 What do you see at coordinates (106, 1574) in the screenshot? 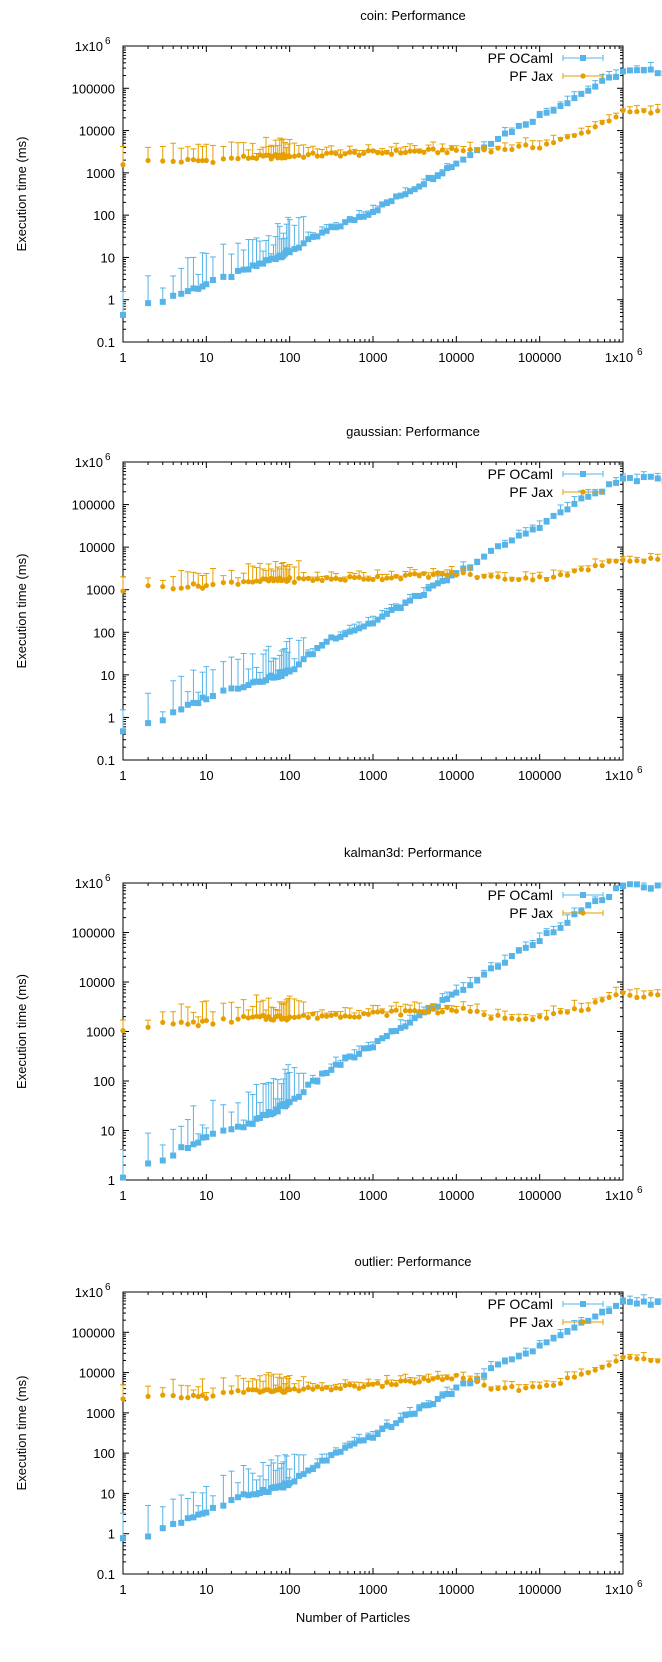
I see `y-tick-label: 0.1` at bounding box center [106, 1574].